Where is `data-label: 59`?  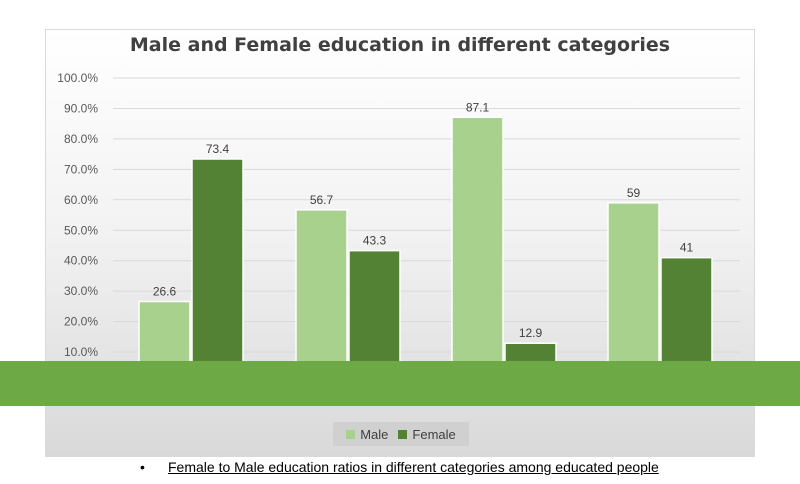 data-label: 59 is located at coordinates (634, 193).